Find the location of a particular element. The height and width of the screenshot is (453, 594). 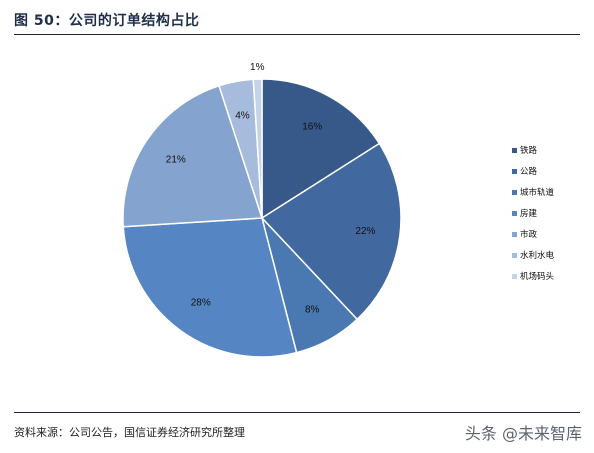

footer-divider is located at coordinates (297, 412).